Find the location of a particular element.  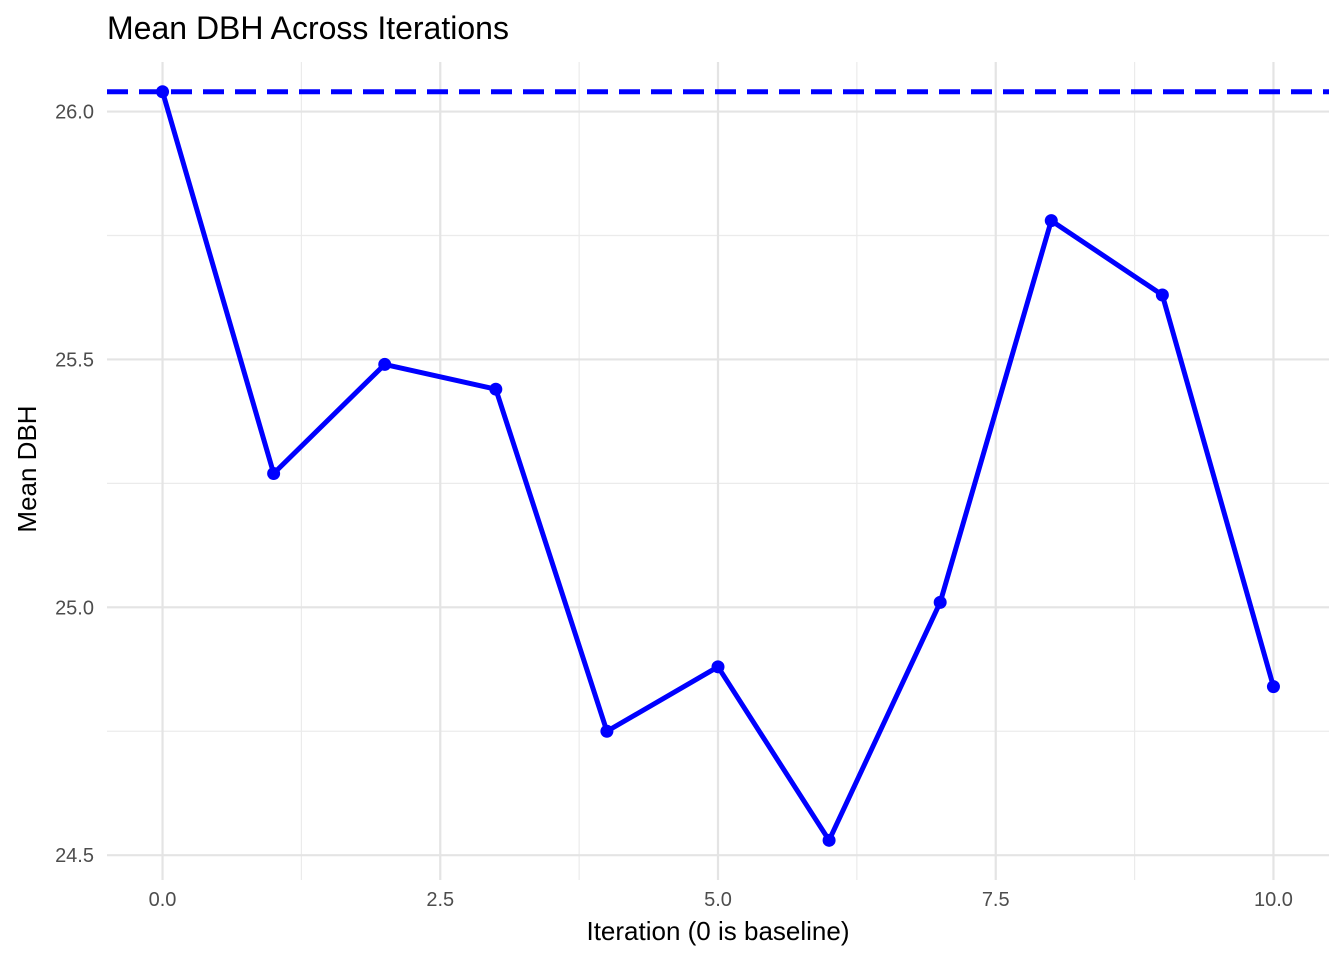

y-axis-title: Mean DBH is located at coordinates (27, 468).